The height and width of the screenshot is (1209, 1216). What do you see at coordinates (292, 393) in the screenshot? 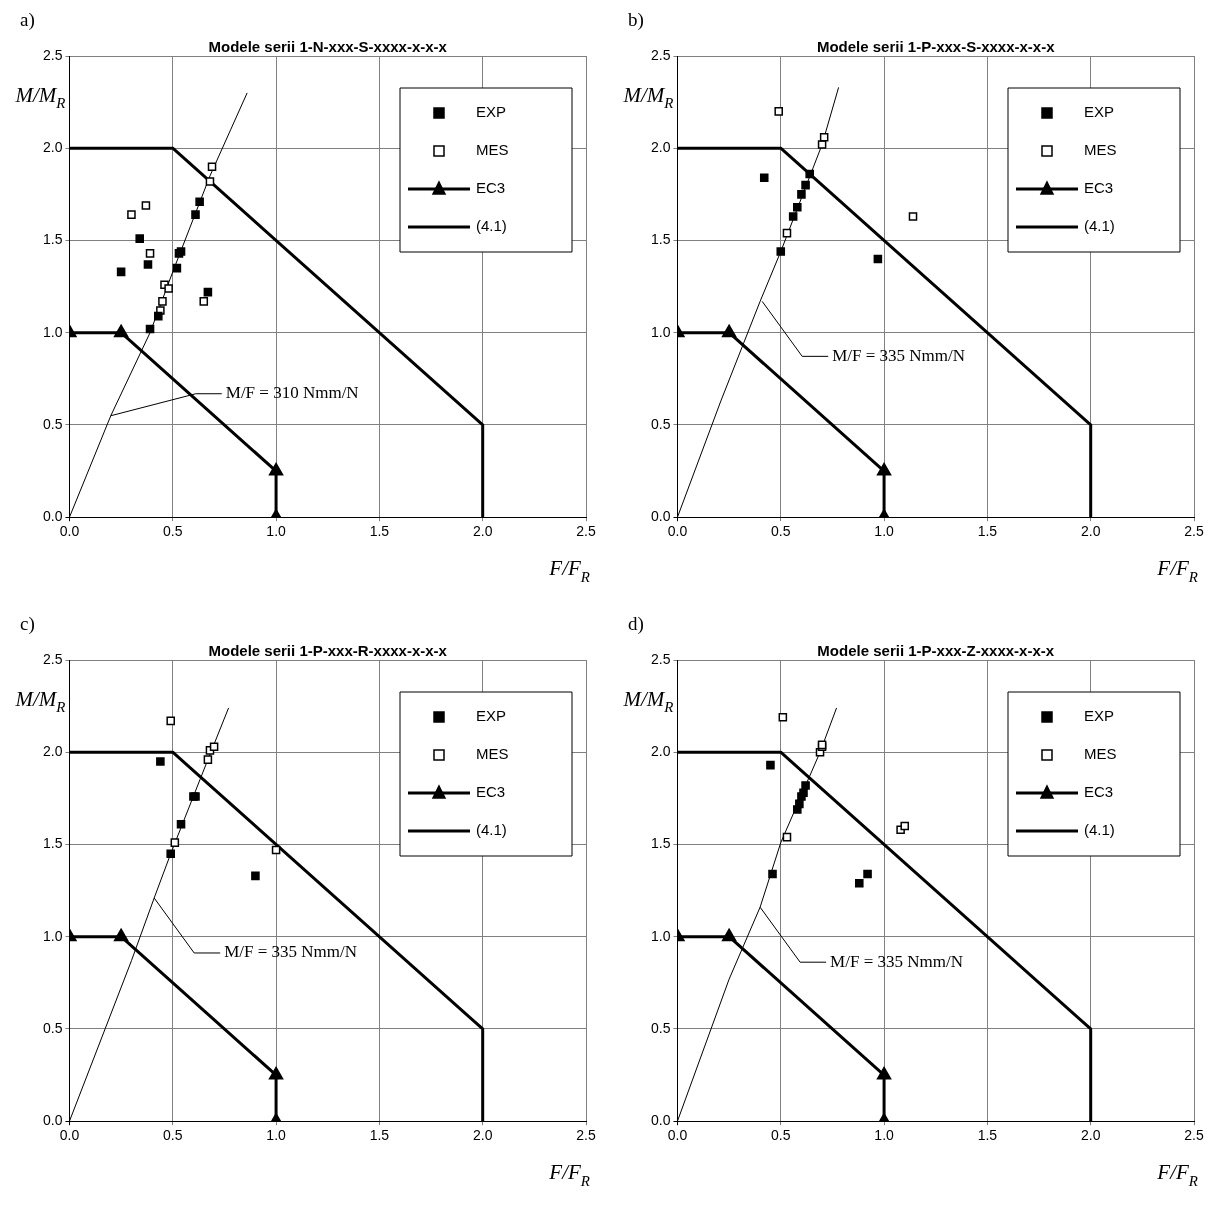
I see `annotation: M/F = 310 Nmm/N` at bounding box center [292, 393].